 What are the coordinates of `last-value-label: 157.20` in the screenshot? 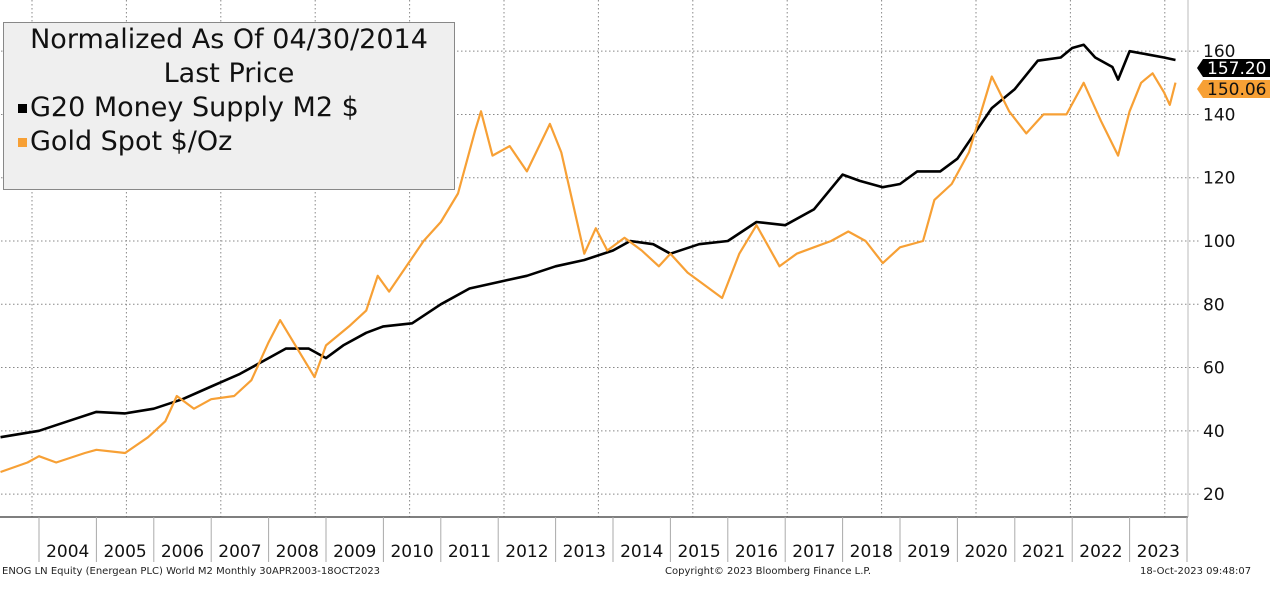 It's located at (1236, 69).